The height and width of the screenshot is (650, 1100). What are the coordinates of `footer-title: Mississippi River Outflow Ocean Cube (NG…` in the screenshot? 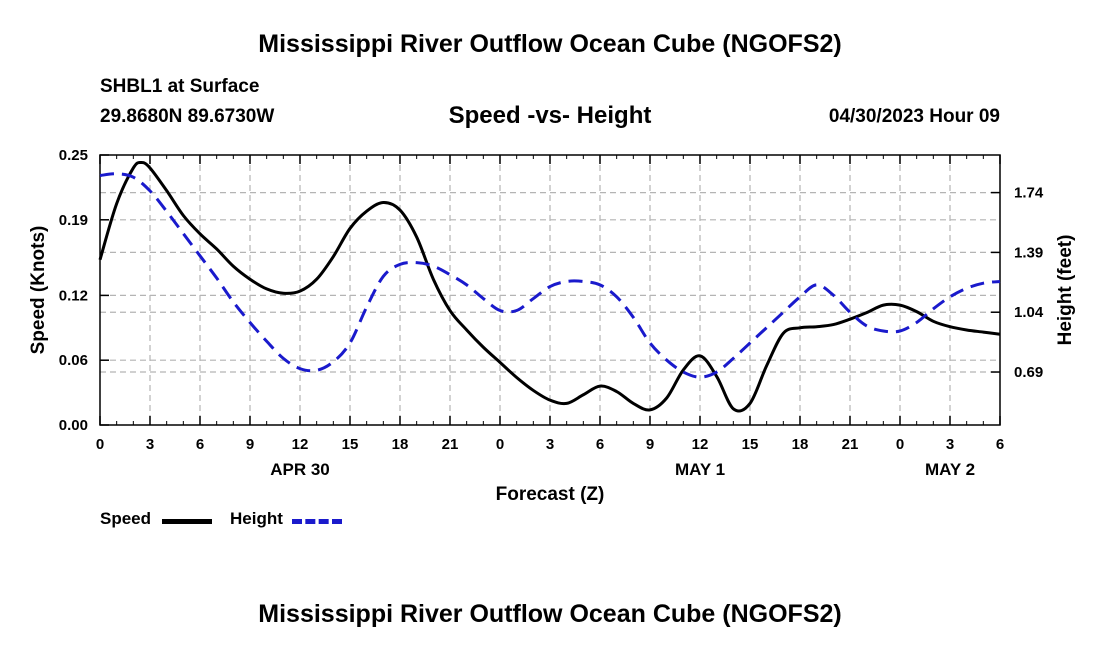 It's located at (550, 614).